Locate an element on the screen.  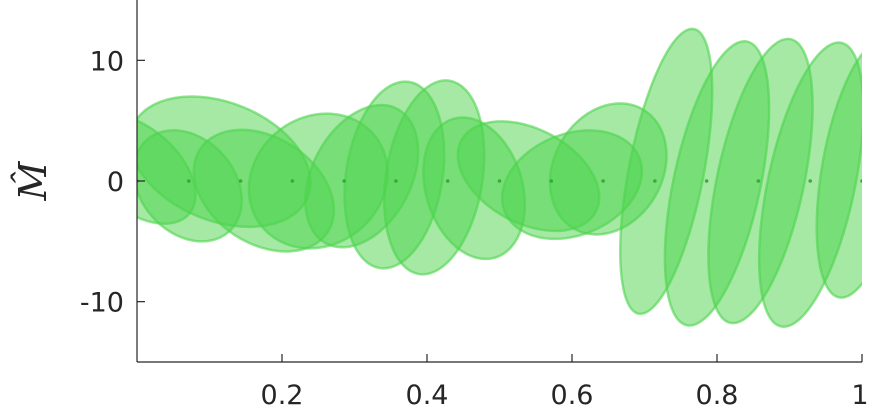
y-ticks: -10 0 10 is located at coordinates (112, 182).